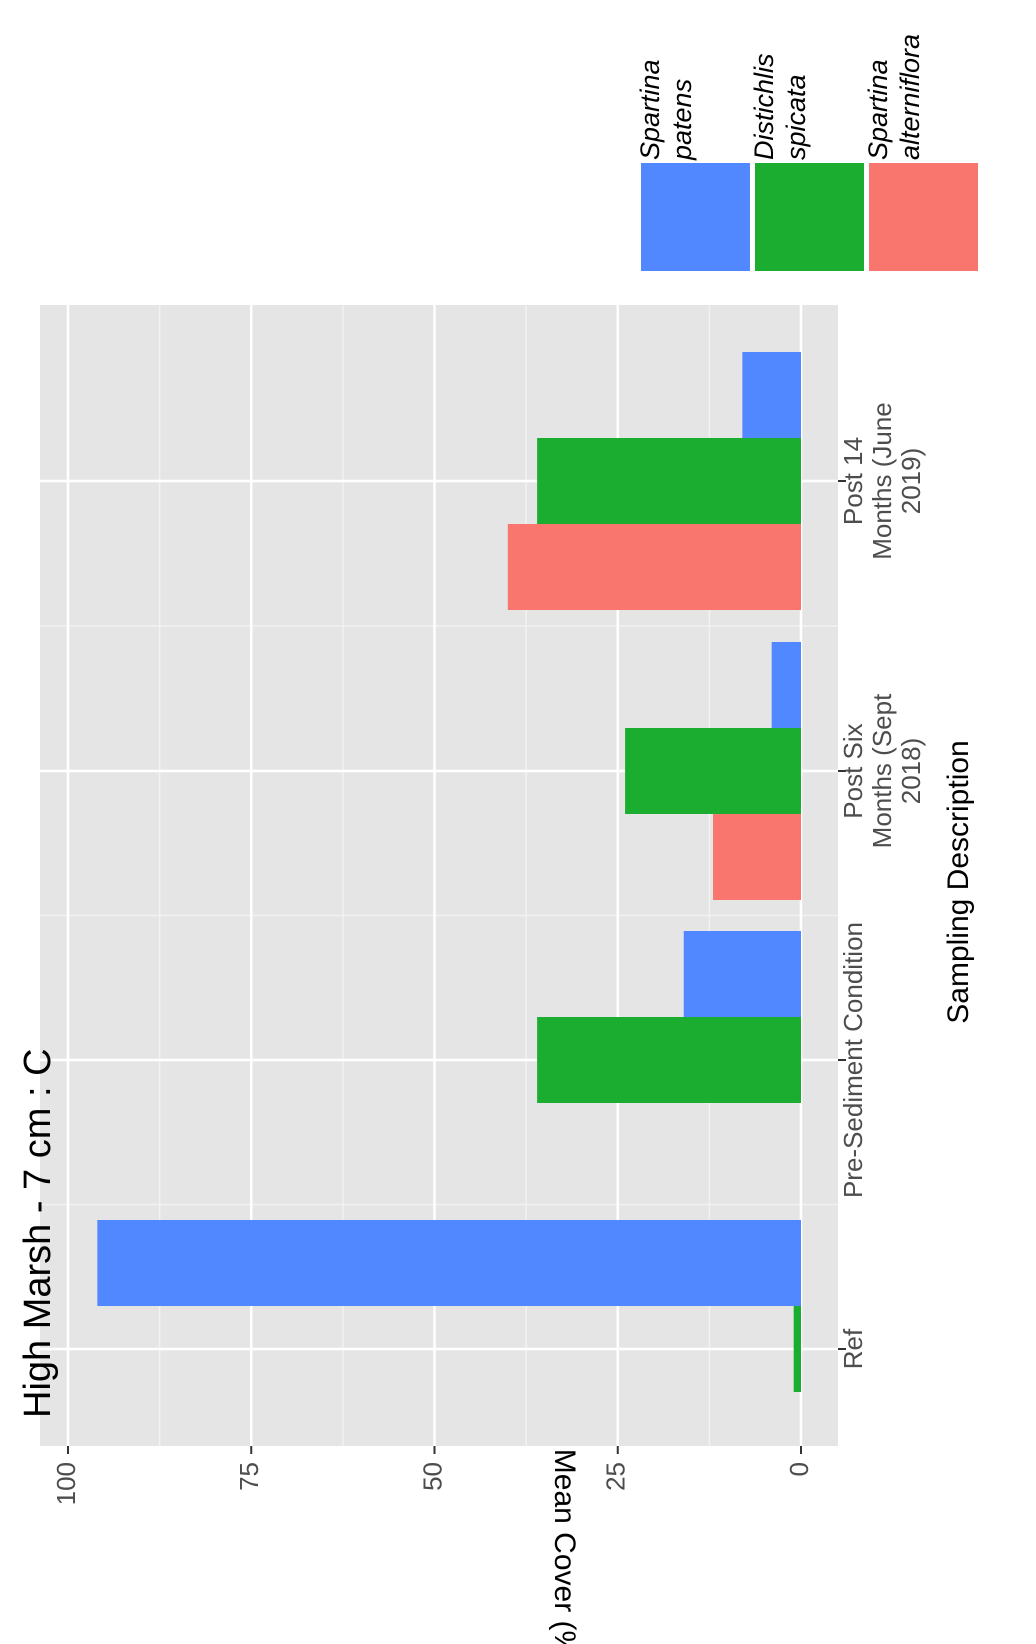  Describe the element at coordinates (882, 481) in the screenshot. I see `x-tick-label: Months (June` at that location.